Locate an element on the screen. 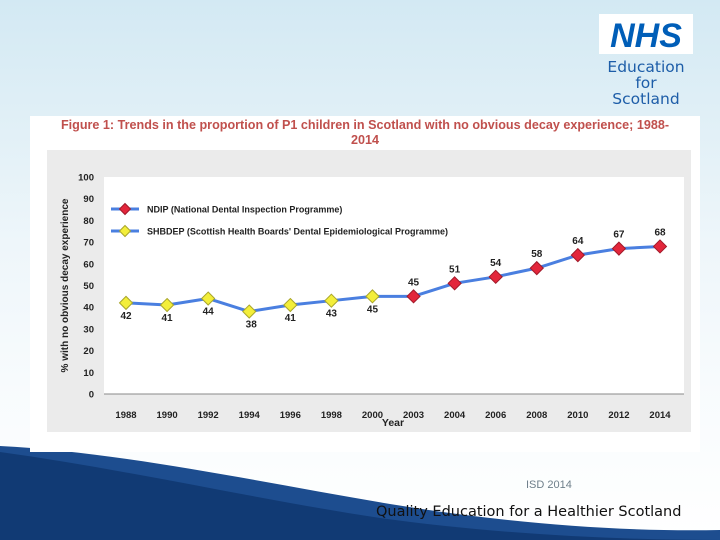 This screenshot has height=540, width=720. nhs-education-logo: NHS Education for Scotland is located at coordinates (646, 60).